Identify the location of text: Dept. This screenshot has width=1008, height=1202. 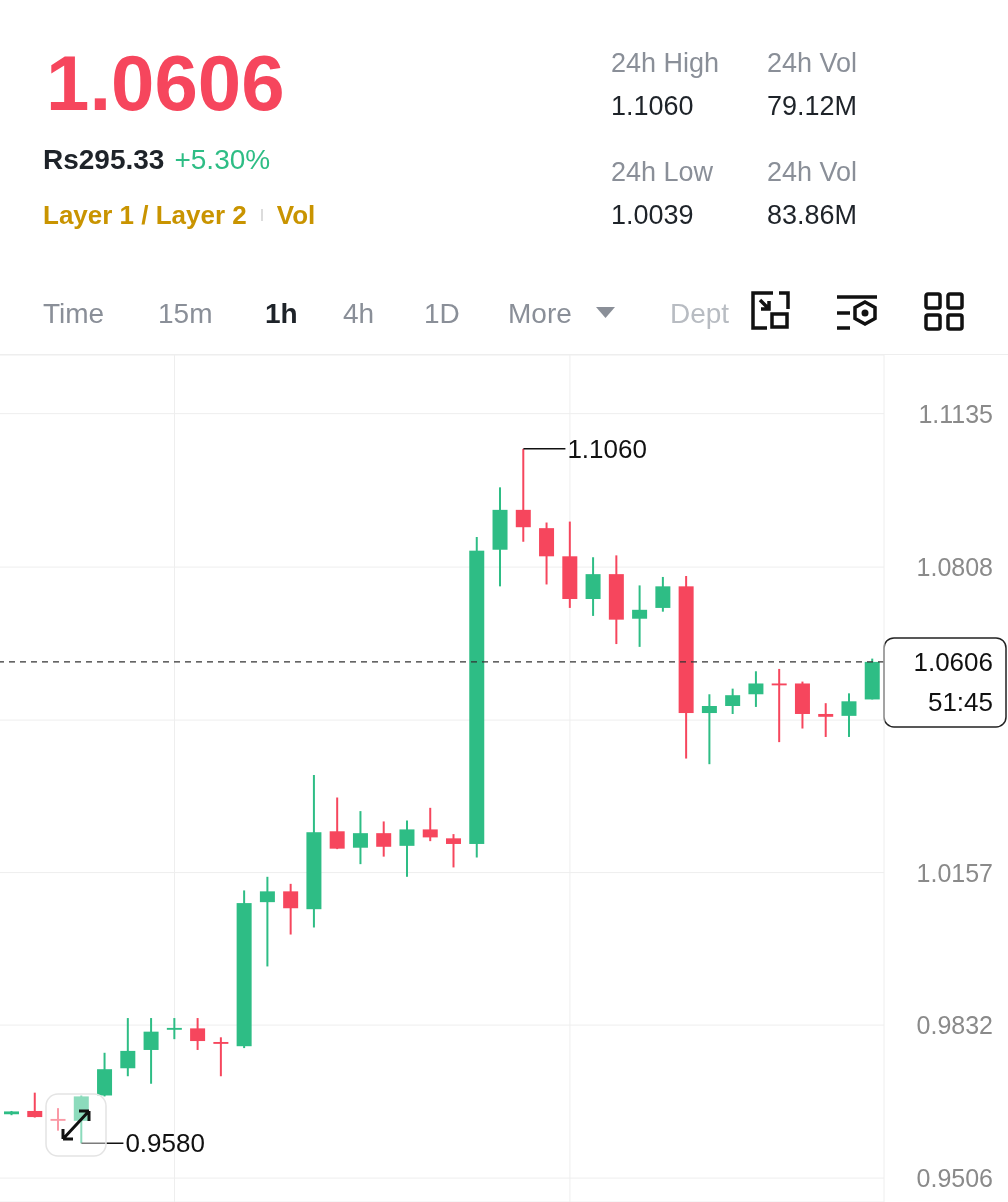
(700, 313).